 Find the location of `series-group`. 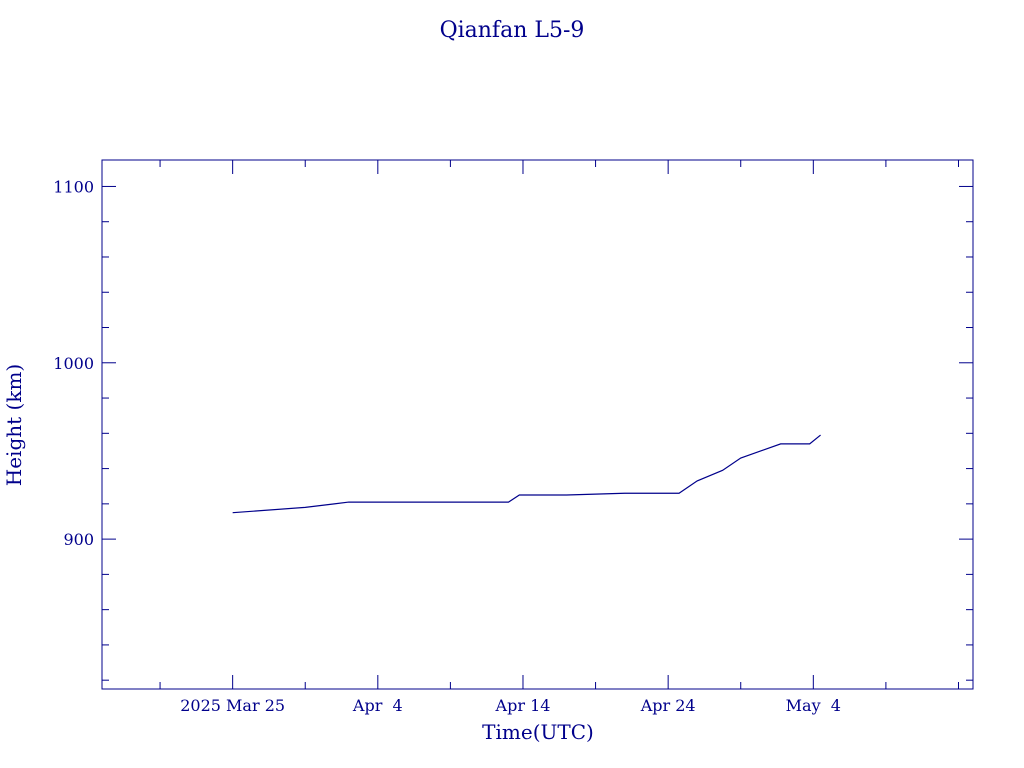

series-group is located at coordinates (526, 474).